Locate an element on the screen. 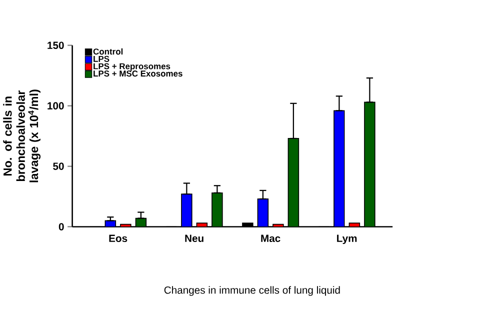 The height and width of the screenshot is (324, 478). legend-label: LPS is located at coordinates (102, 59).